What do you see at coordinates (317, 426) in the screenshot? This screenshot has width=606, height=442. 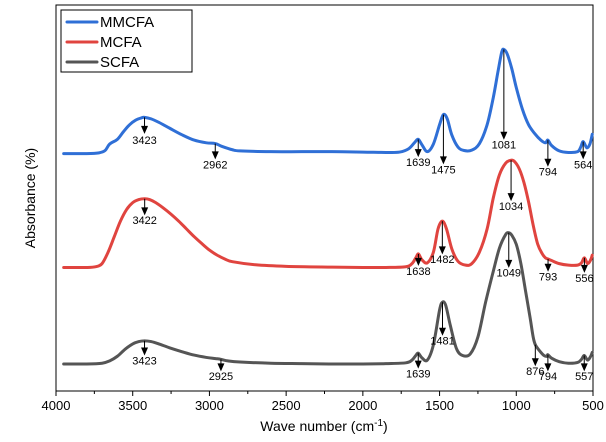 I see `x-axis-title-main: Wave number (cm` at bounding box center [317, 426].